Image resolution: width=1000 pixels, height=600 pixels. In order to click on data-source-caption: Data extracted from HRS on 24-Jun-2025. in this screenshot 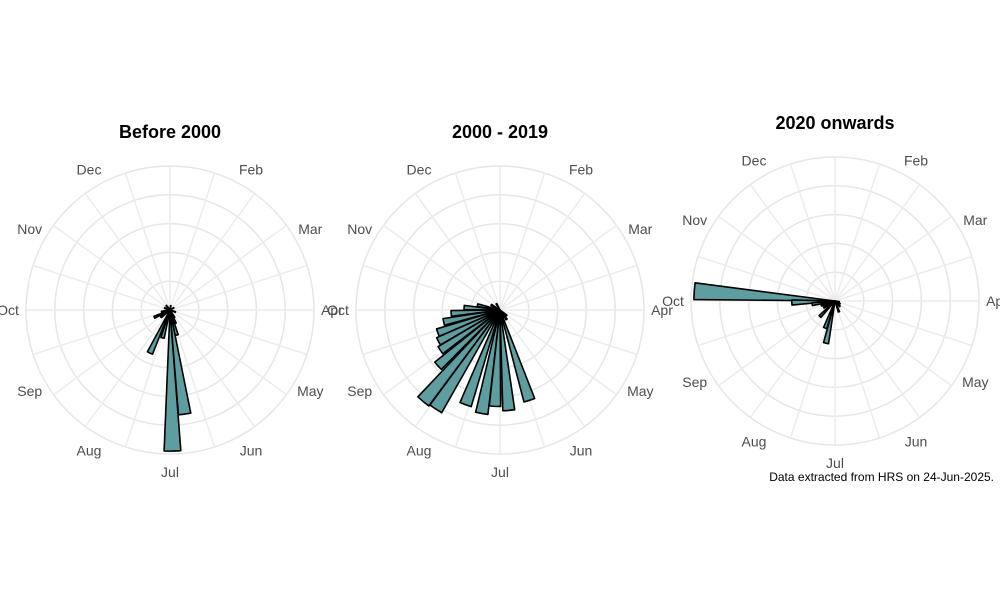, I will do `click(881, 477)`.